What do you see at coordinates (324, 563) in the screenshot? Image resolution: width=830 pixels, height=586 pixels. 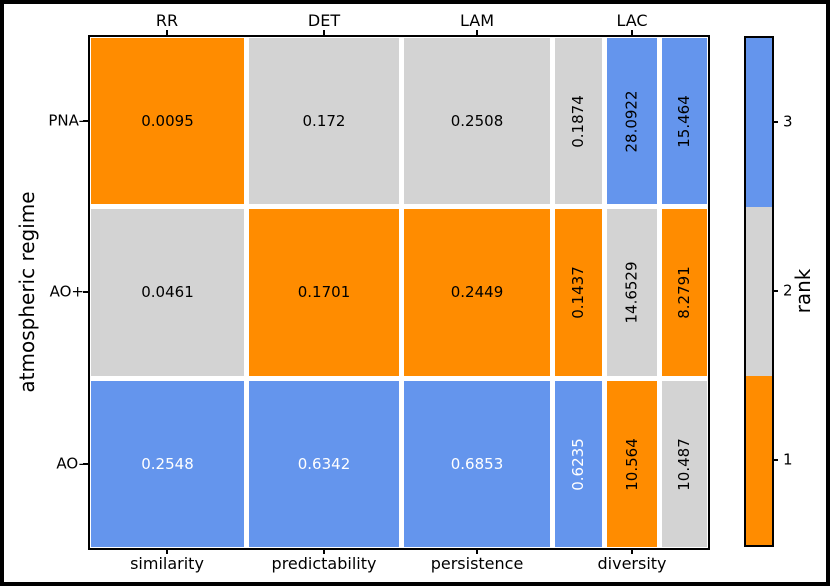 I see `bottom-axis-label-predictability: predictability` at bounding box center [324, 563].